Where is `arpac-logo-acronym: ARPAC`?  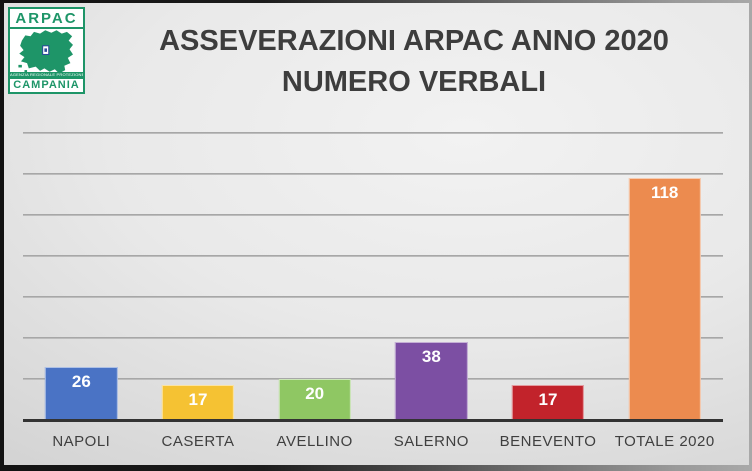 arpac-logo-acronym: ARPAC is located at coordinates (46, 19).